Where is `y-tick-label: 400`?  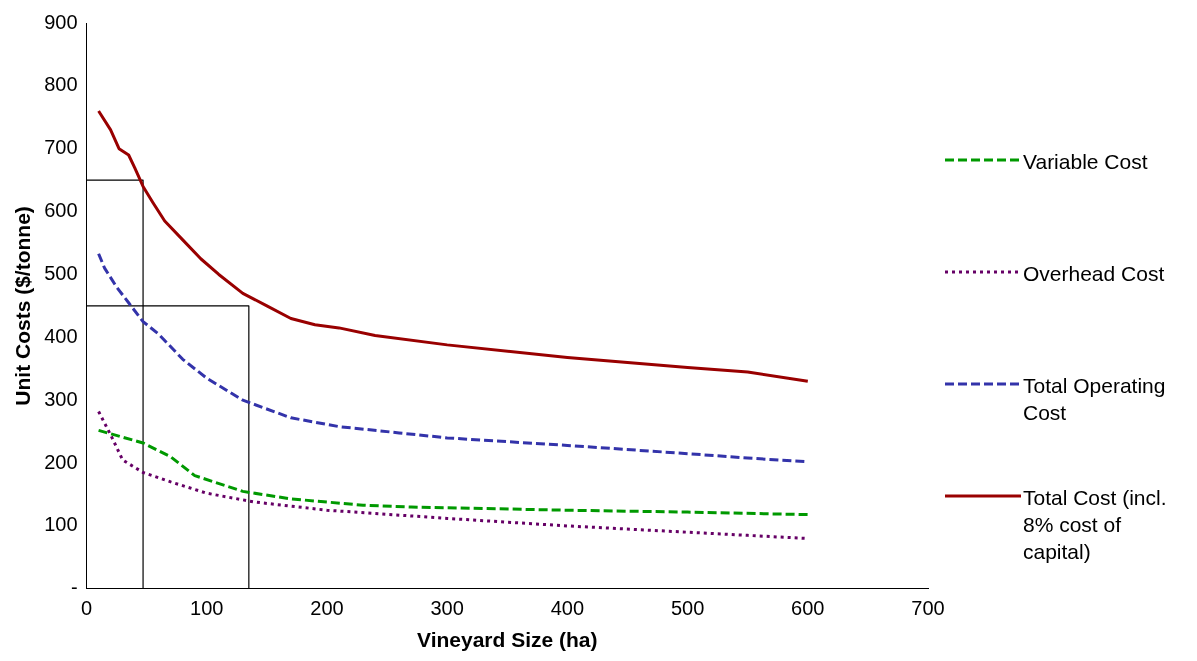
y-tick-label: 400 is located at coordinates (61, 335).